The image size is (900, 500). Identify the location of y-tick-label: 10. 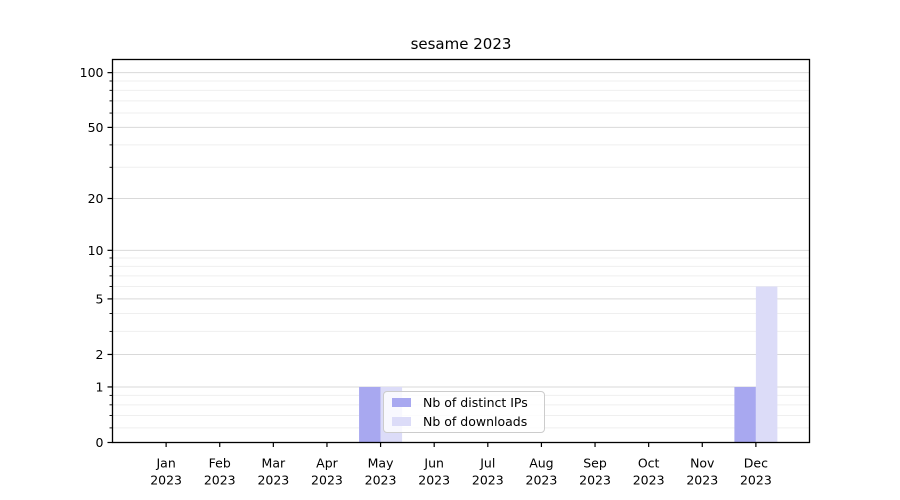
(96, 250).